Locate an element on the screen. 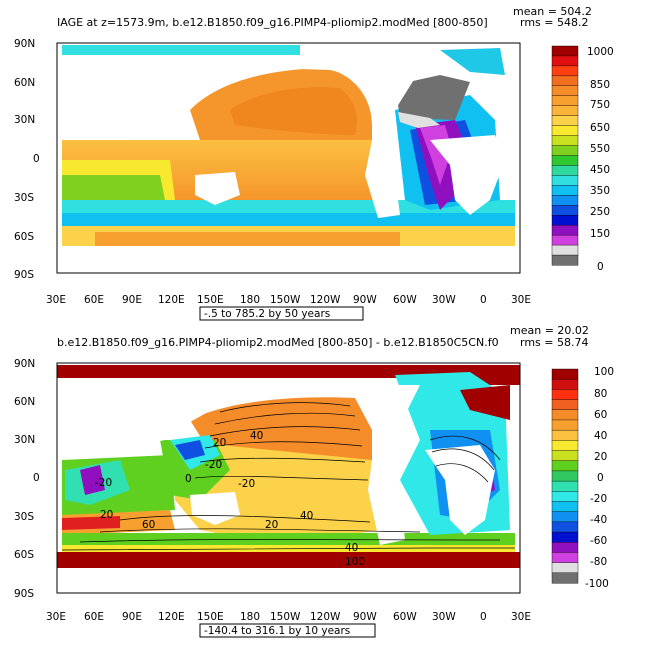 This screenshot has height=647, width=647. colorbar-label: 0 is located at coordinates (600, 478).